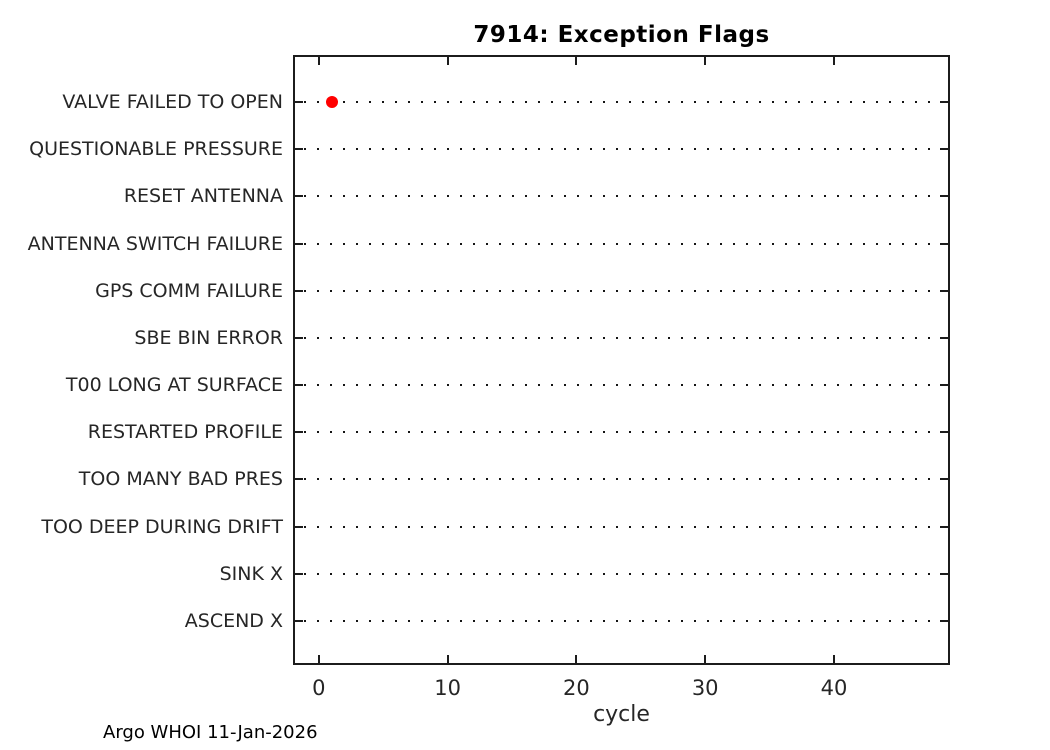 The height and width of the screenshot is (750, 1050). I want to click on x-tick-label: 40, so click(834, 688).